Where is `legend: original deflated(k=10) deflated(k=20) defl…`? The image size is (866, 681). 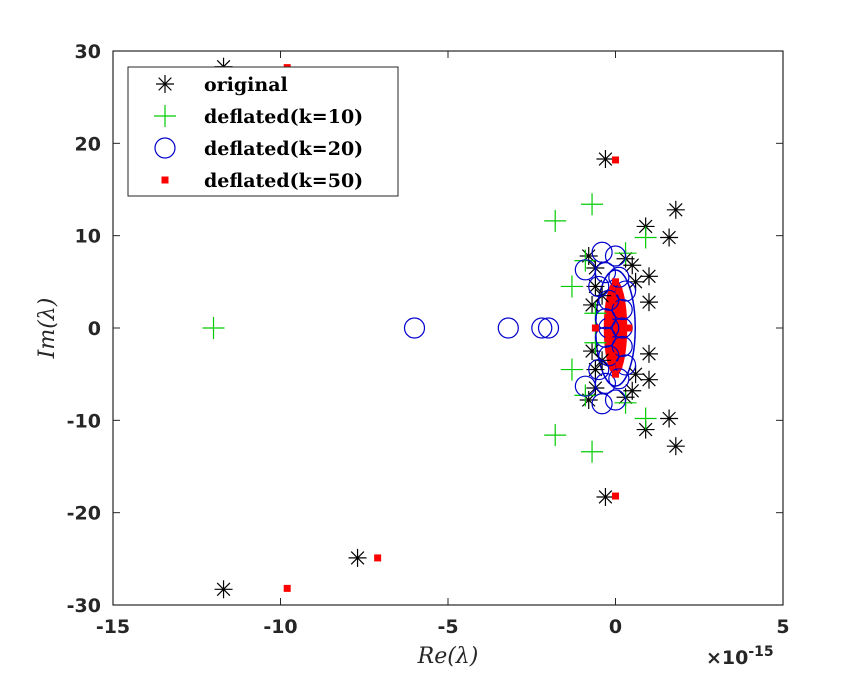 legend: original deflated(k=10) deflated(k=20) defl… is located at coordinates (263, 131).